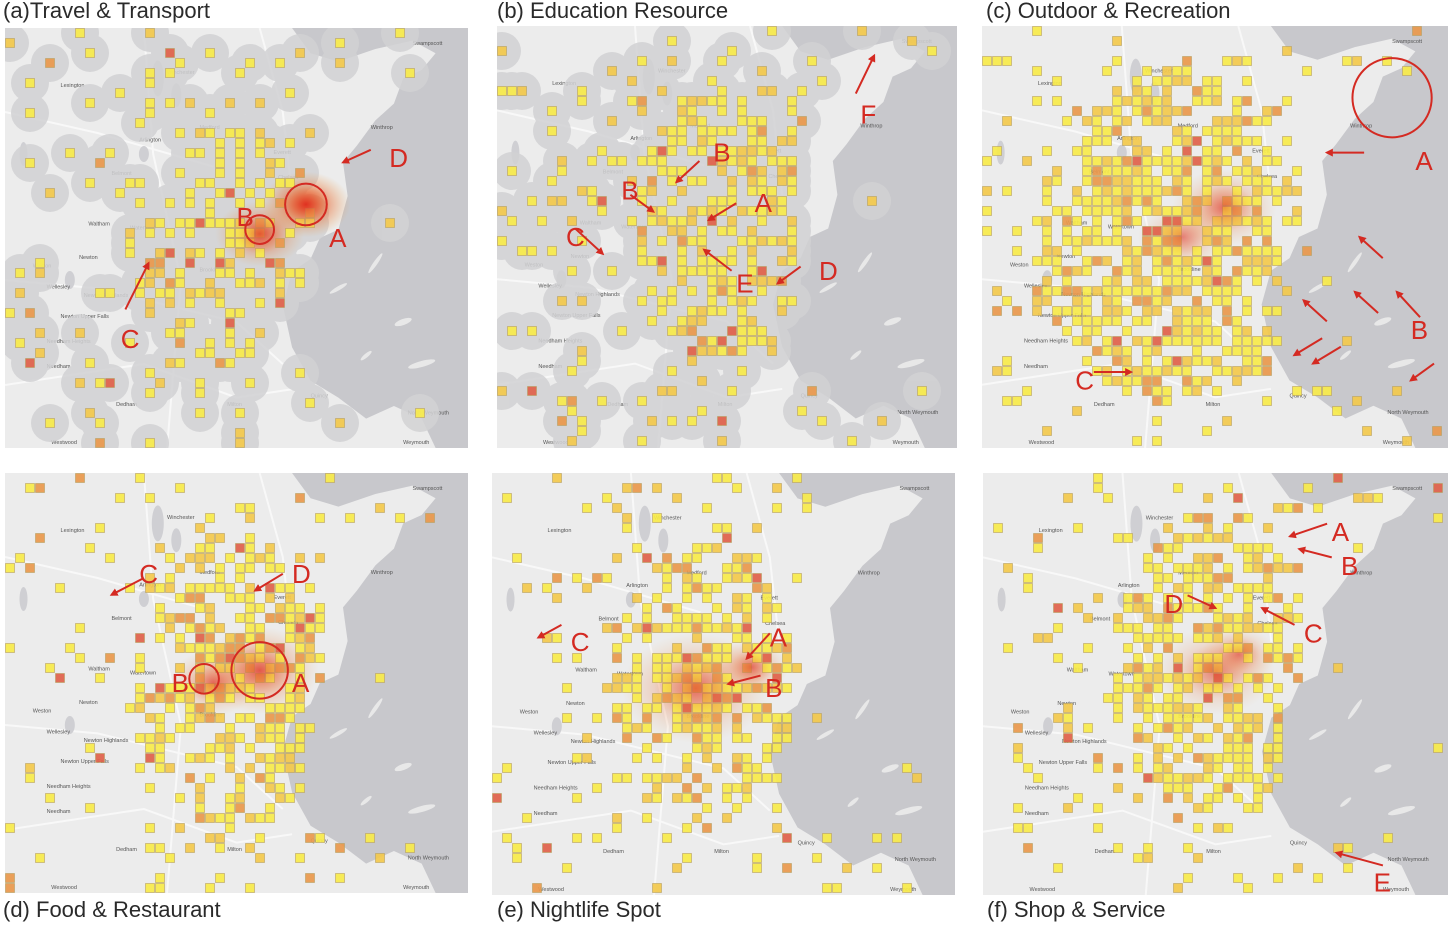 This screenshot has width=1450, height=925. I want to click on annotation-circle-a, so click(259, 670).